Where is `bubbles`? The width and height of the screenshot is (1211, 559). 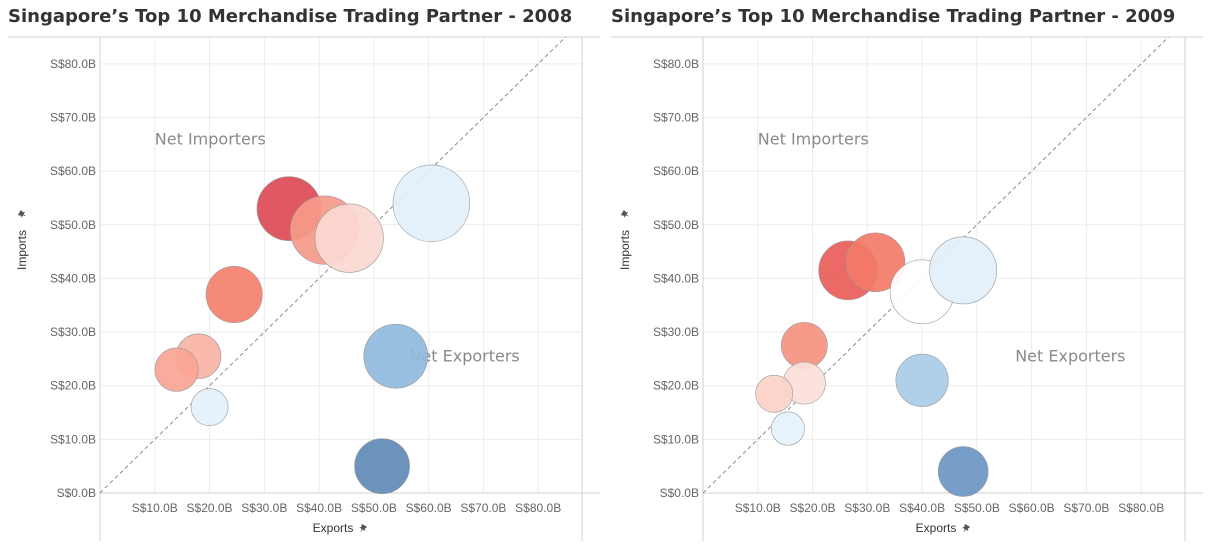
bubbles is located at coordinates (876, 364).